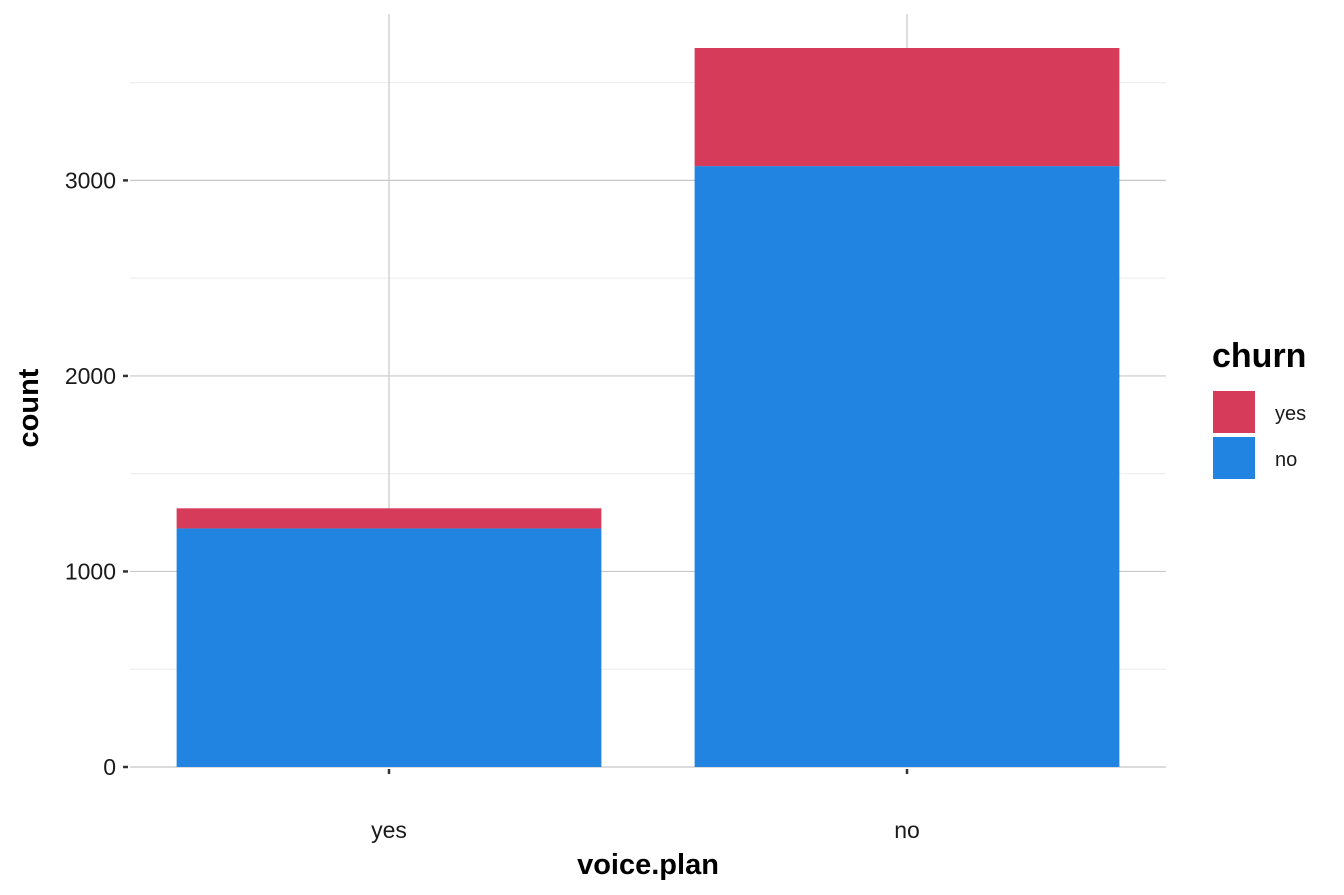 The height and width of the screenshot is (895, 1344). What do you see at coordinates (389, 830) in the screenshot?
I see `x-tick-label: yes` at bounding box center [389, 830].